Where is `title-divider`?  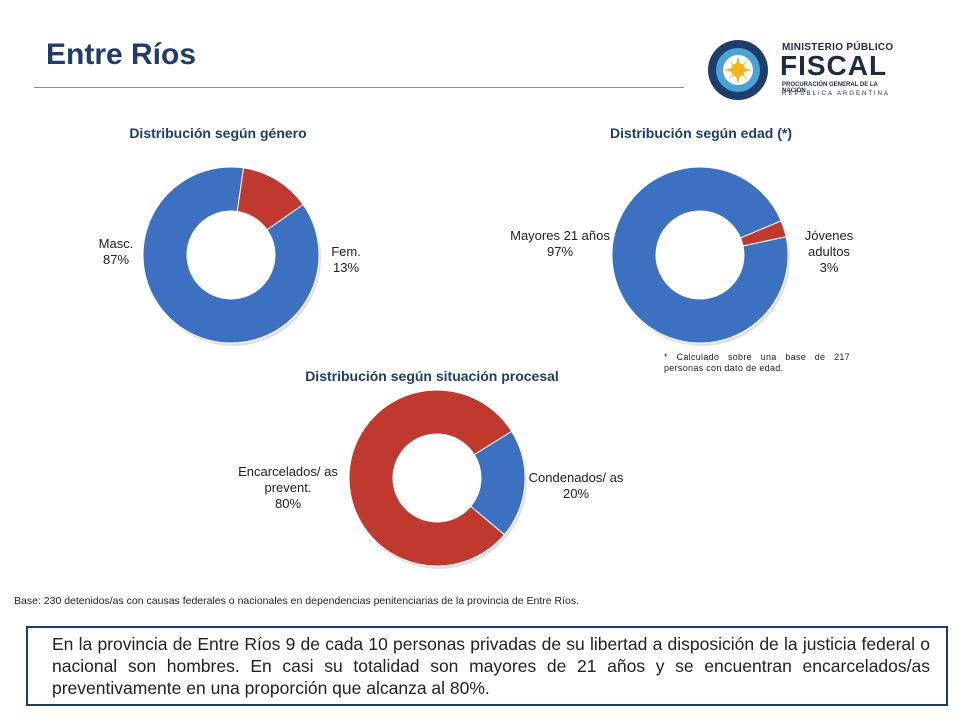
title-divider is located at coordinates (359, 87).